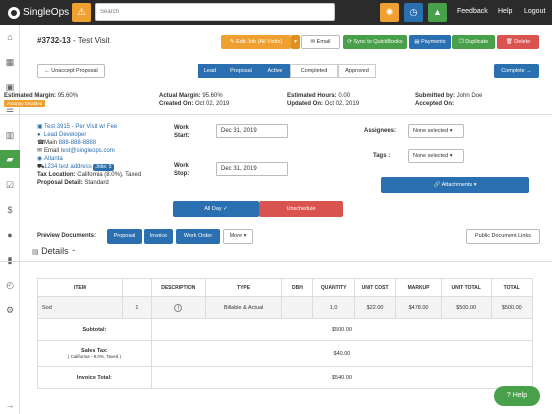 The image size is (552, 414). Describe the element at coordinates (430, 42) in the screenshot. I see `payments-button: ▤ Payments` at that location.